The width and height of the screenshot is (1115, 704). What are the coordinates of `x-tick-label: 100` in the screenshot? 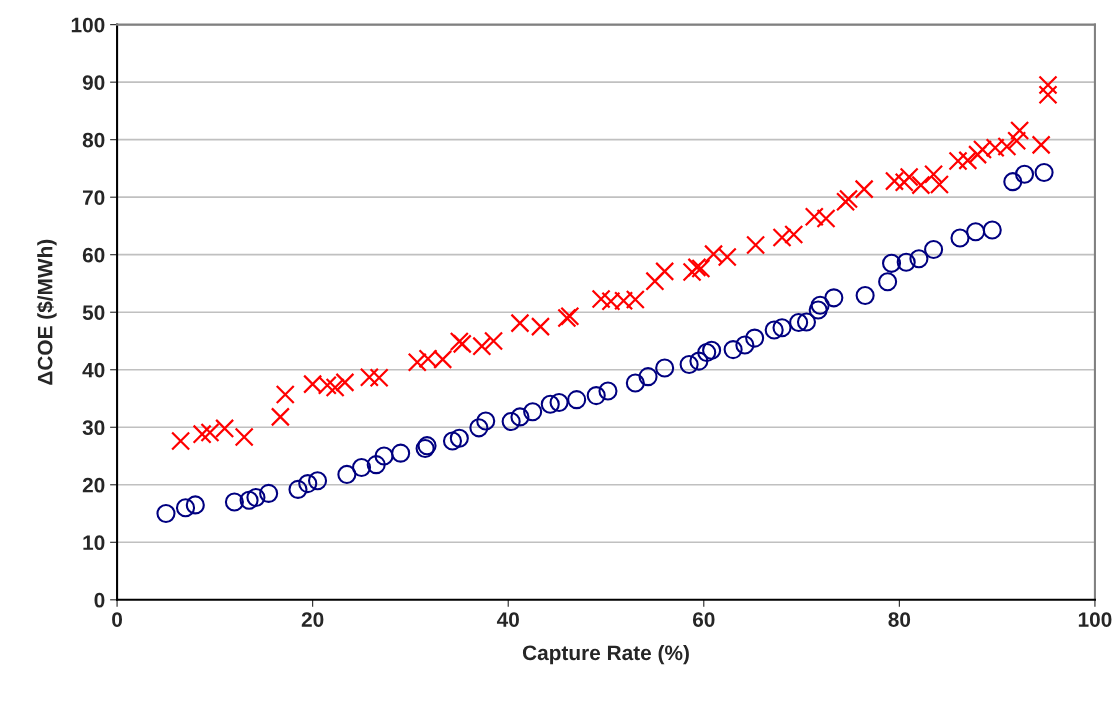 It's located at (1095, 619).